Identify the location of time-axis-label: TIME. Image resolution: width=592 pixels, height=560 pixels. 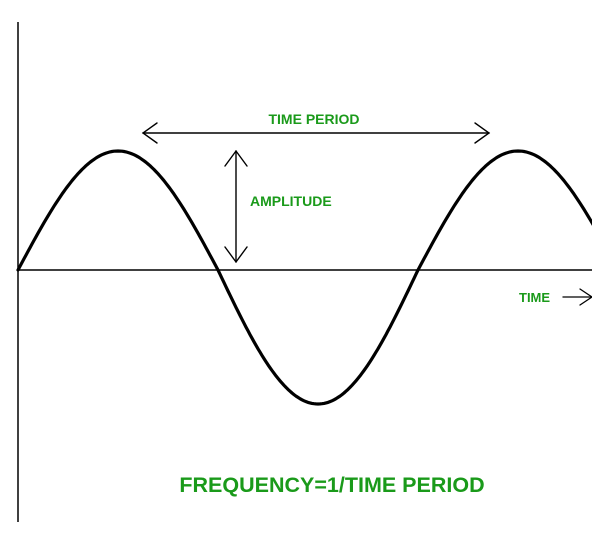
(534, 297).